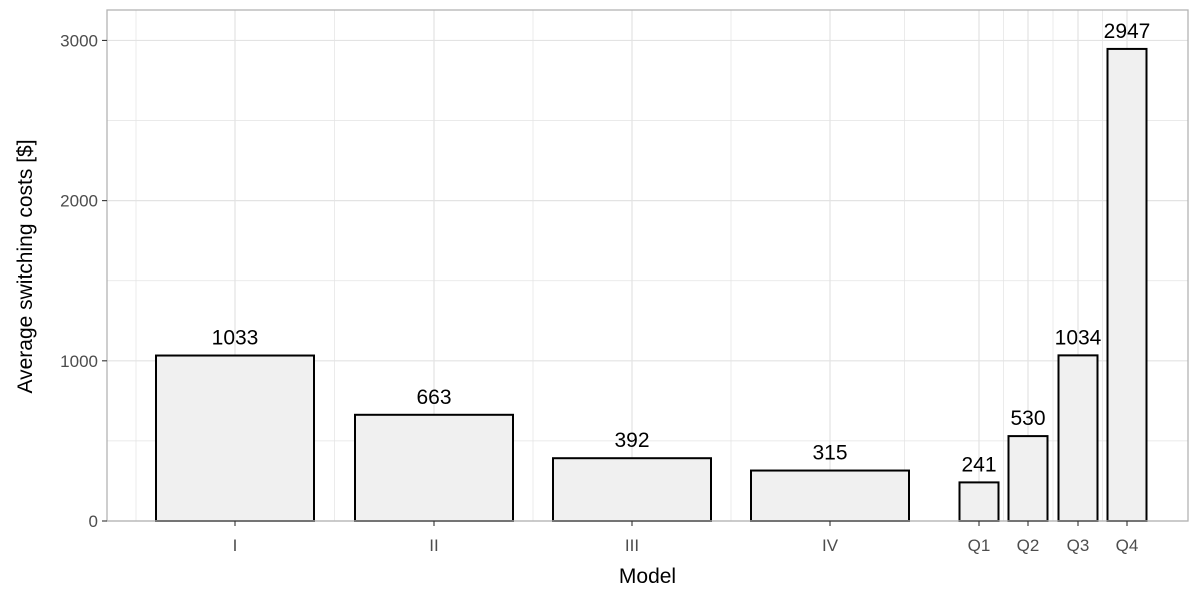 This screenshot has height=590, width=1193. Describe the element at coordinates (1127, 284) in the screenshot. I see `bar-Q4` at that location.